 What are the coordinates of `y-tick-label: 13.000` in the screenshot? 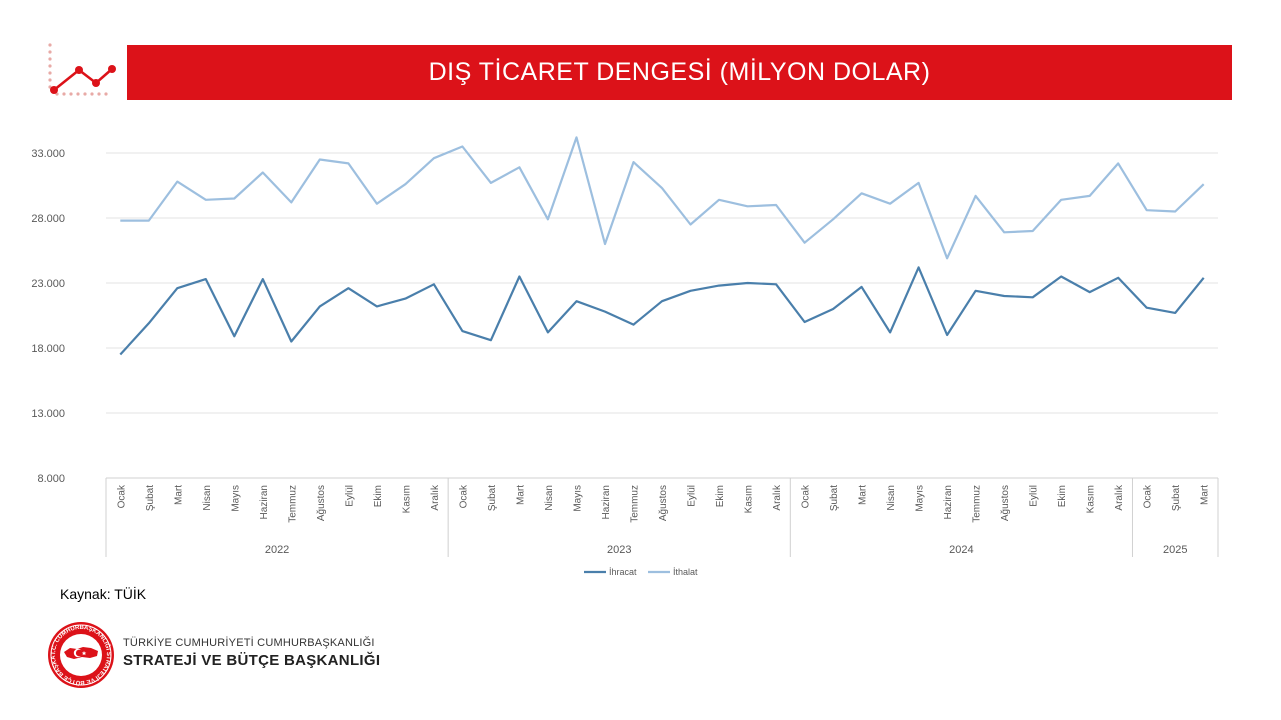 It's located at (48, 414).